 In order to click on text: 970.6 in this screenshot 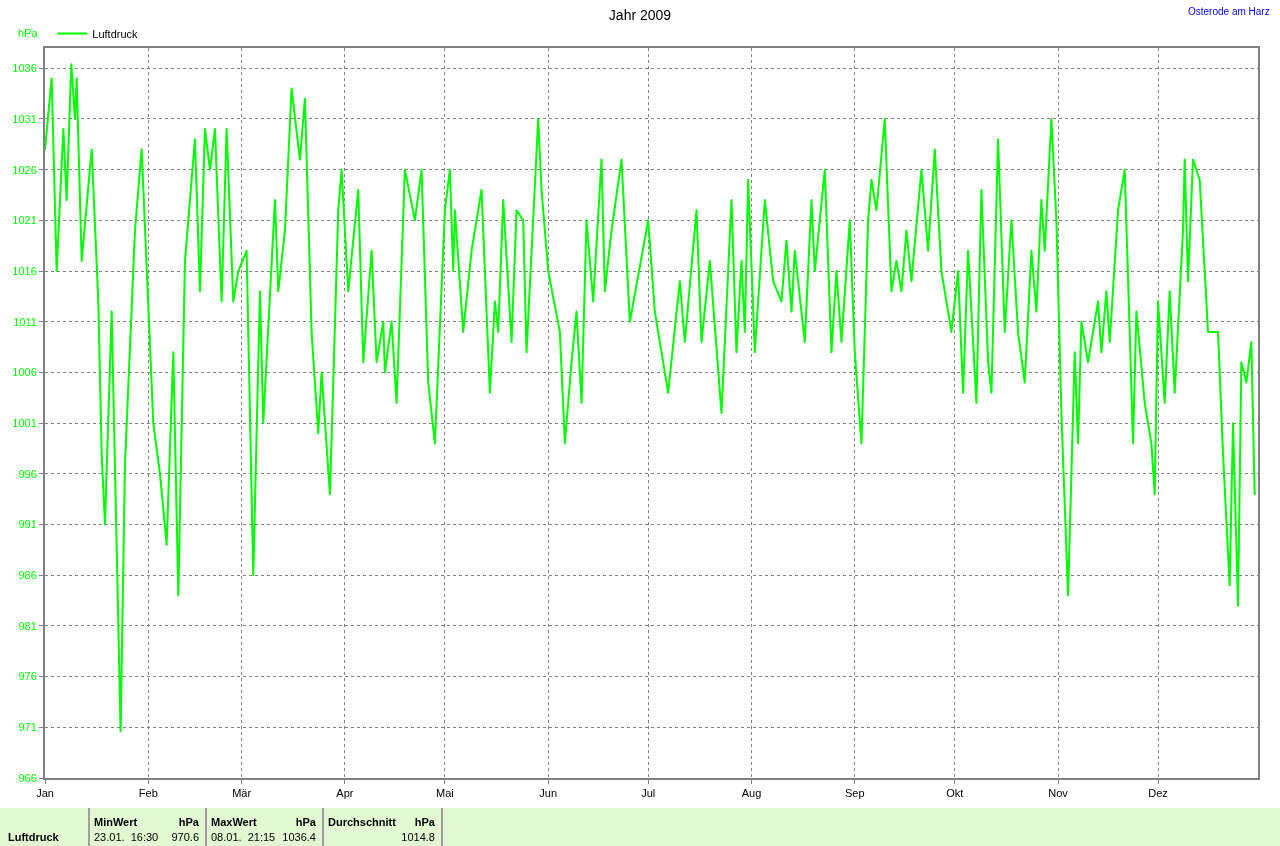, I will do `click(185, 837)`.